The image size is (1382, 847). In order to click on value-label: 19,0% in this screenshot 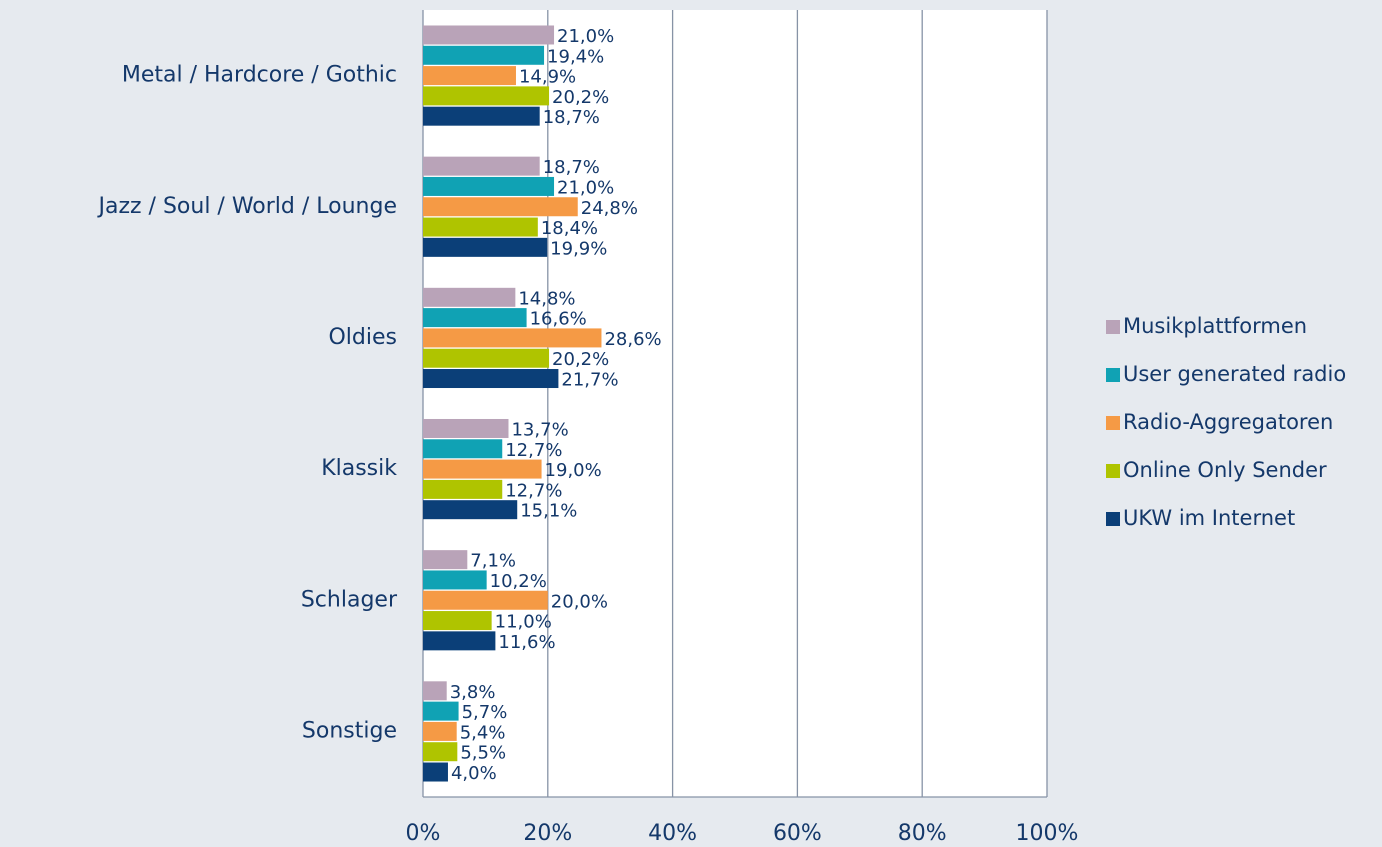, I will do `click(573, 470)`.